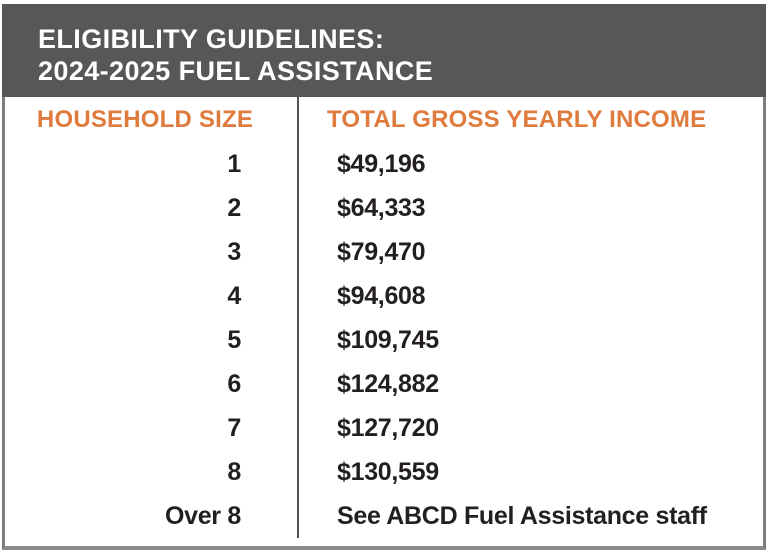 This screenshot has width=768, height=553. I want to click on income-value: $127,720, so click(388, 427).